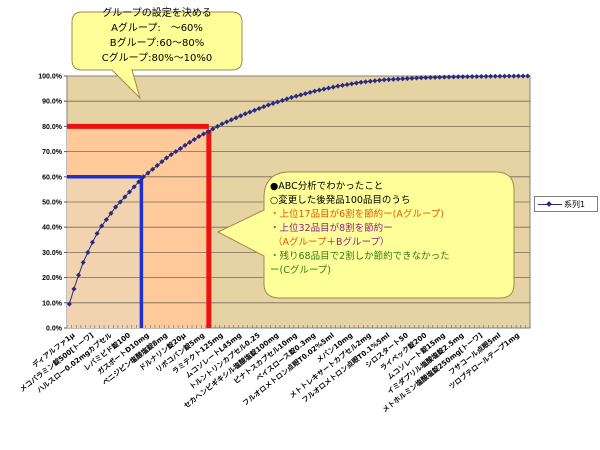 Image resolution: width=600 pixels, height=450 pixels. What do you see at coordinates (52, 127) in the screenshot?
I see `y-tick-label: 80.0%` at bounding box center [52, 127].